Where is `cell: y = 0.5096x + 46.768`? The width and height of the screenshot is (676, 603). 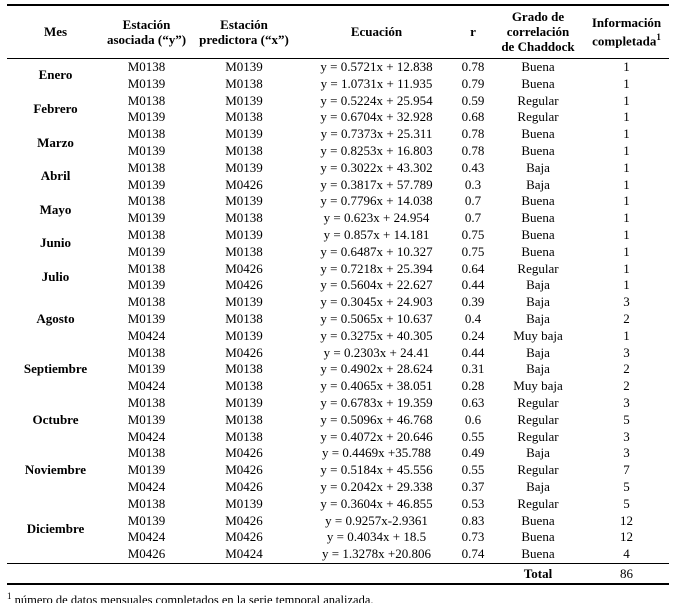
cell: y = 0.5096x + 46.768 is located at coordinates (376, 419).